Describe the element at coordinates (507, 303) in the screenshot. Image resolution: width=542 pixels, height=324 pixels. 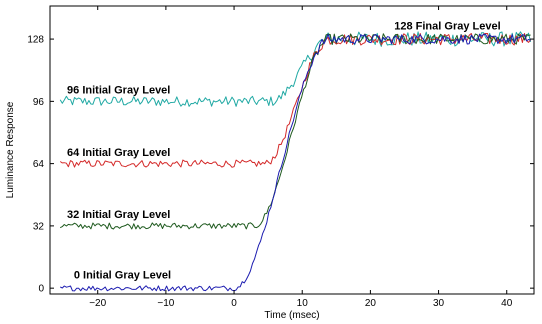
I see `x-tick-label: 40` at that location.